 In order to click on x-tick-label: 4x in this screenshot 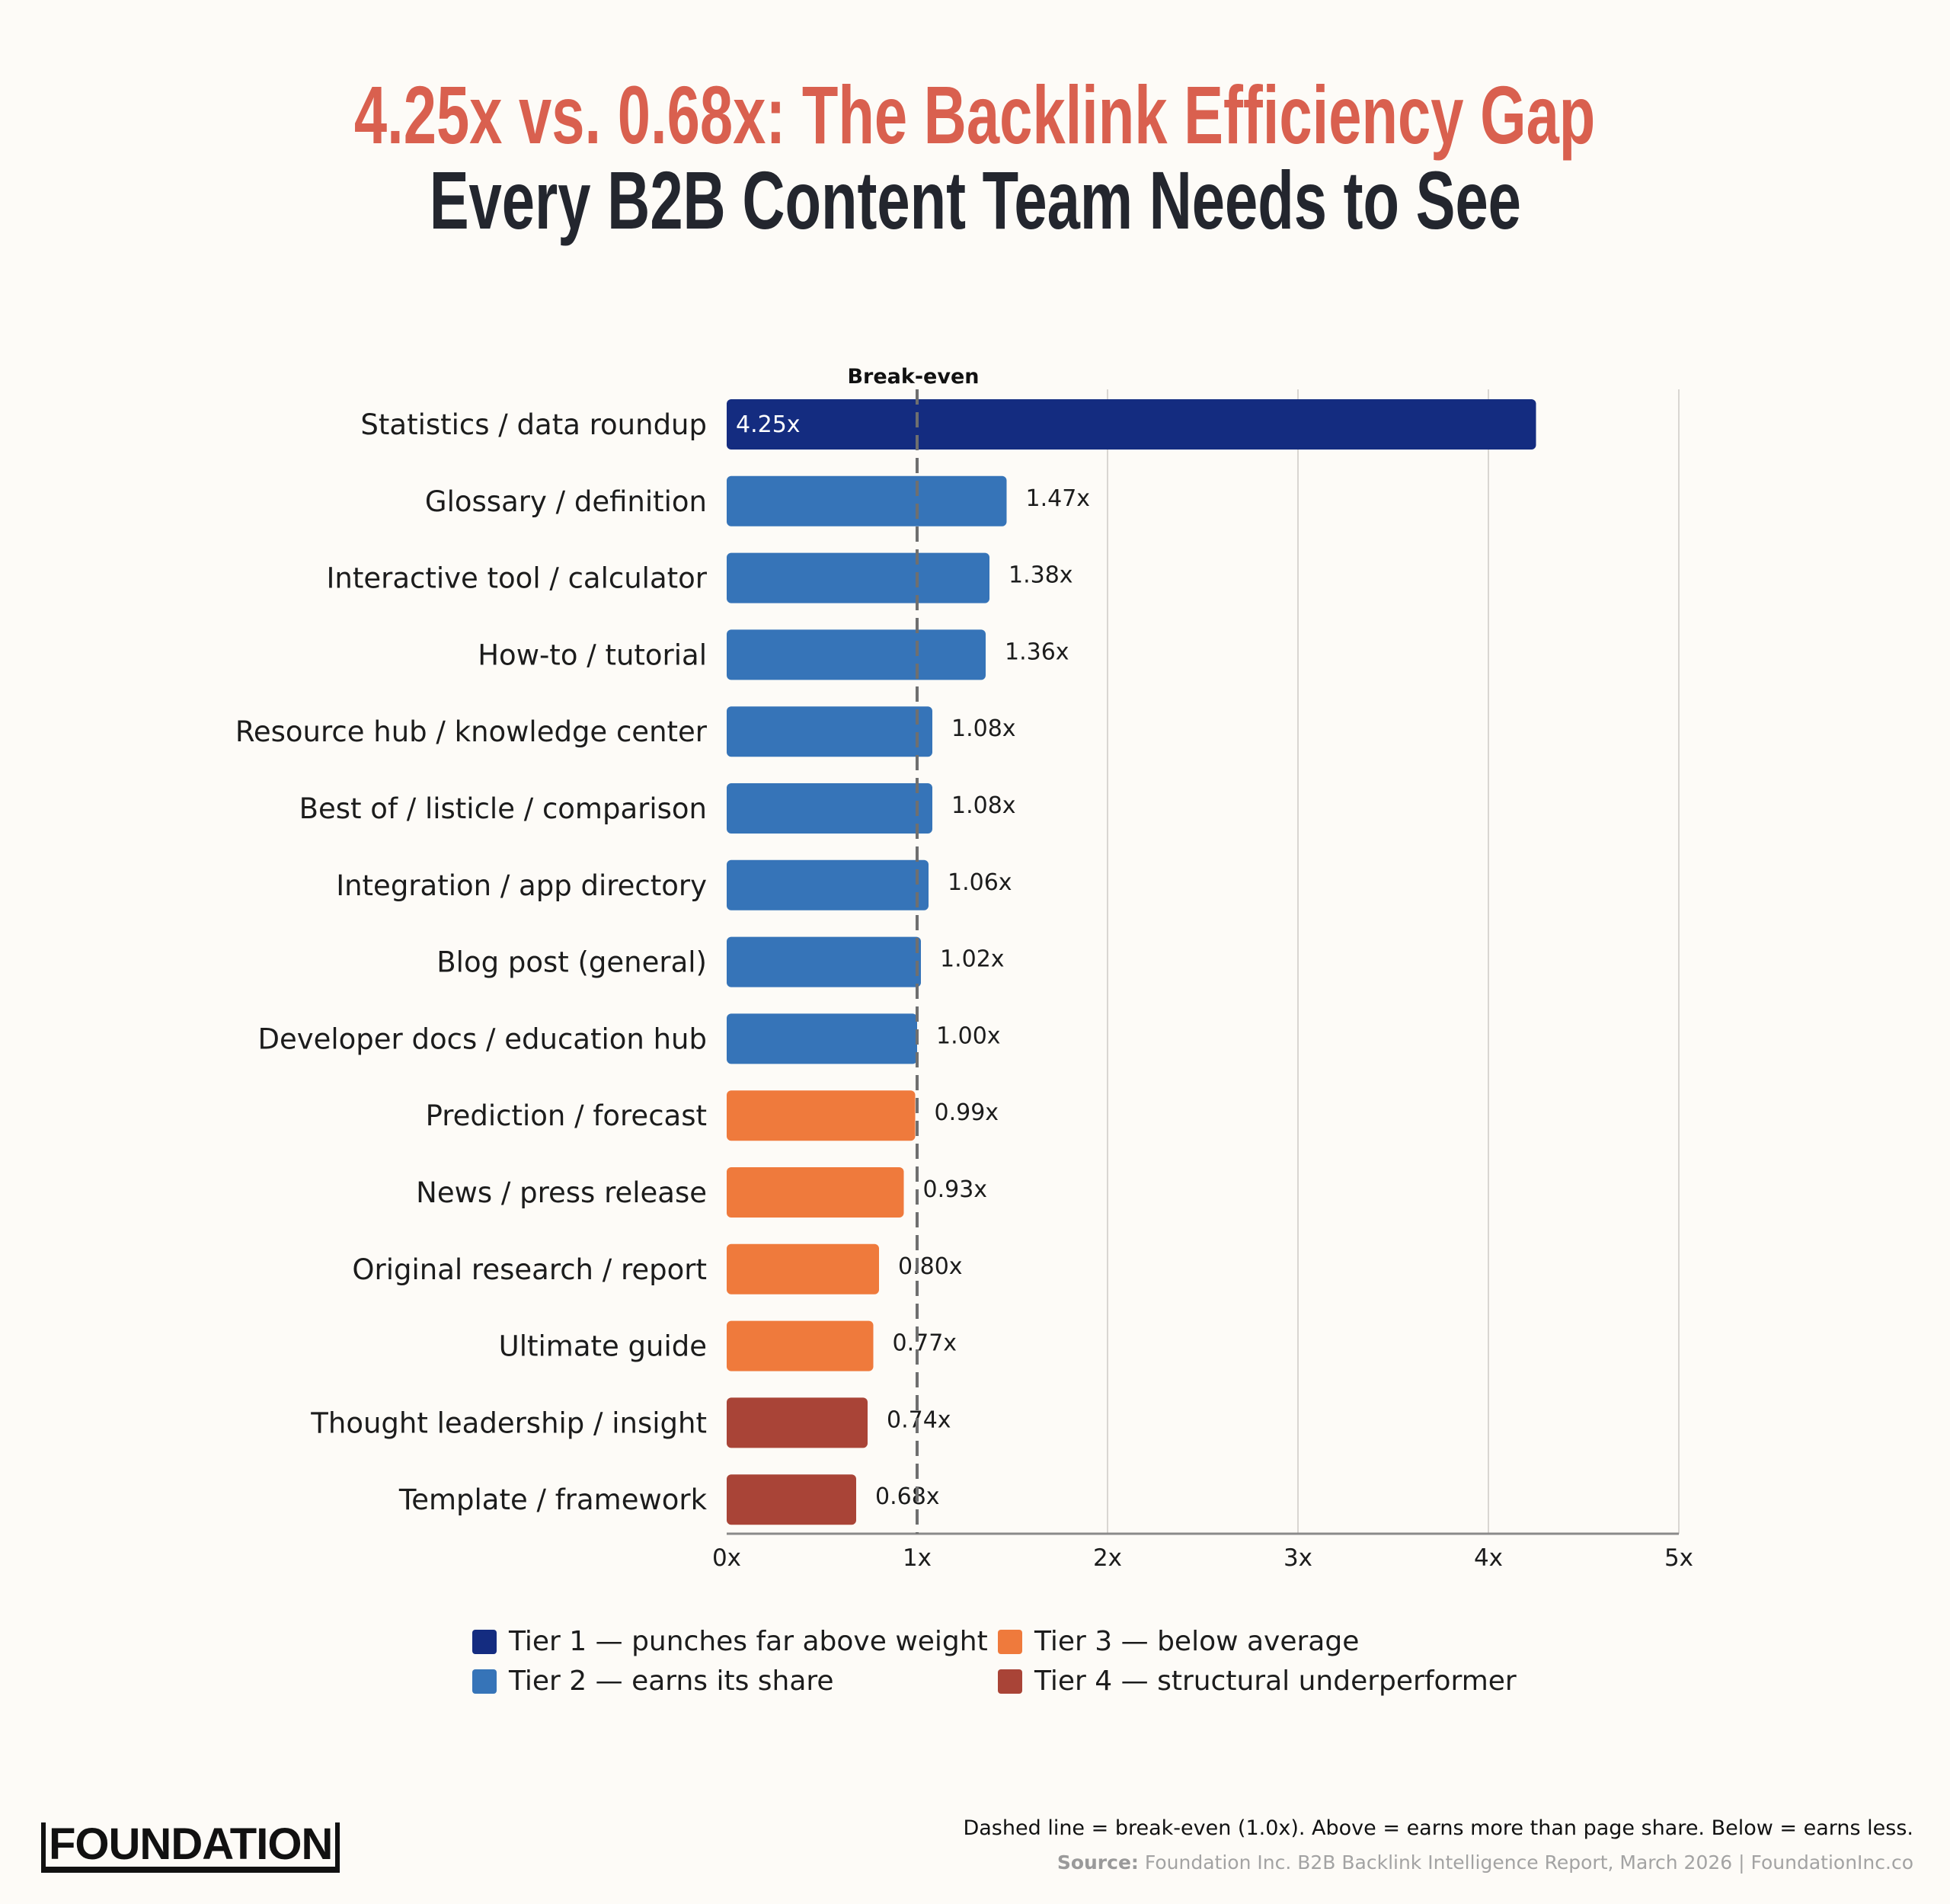, I will do `click(1488, 1558)`.